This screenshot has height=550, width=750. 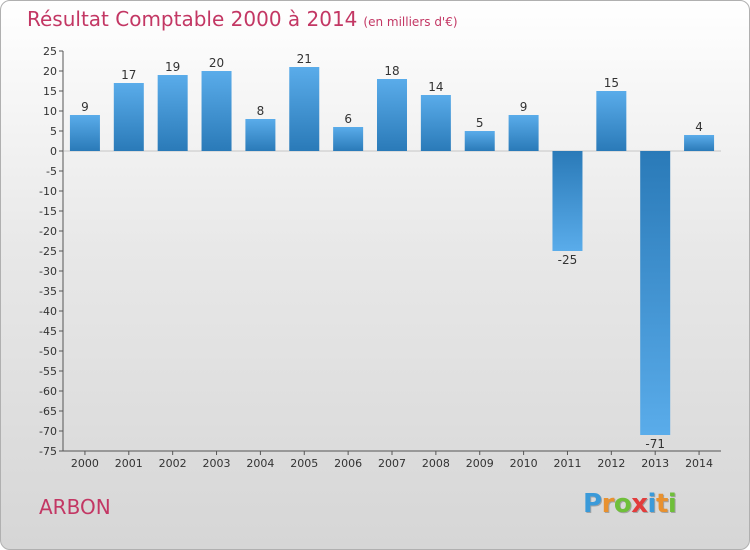 What do you see at coordinates (435, 87) in the screenshot?
I see `bar-value-label: 14` at bounding box center [435, 87].